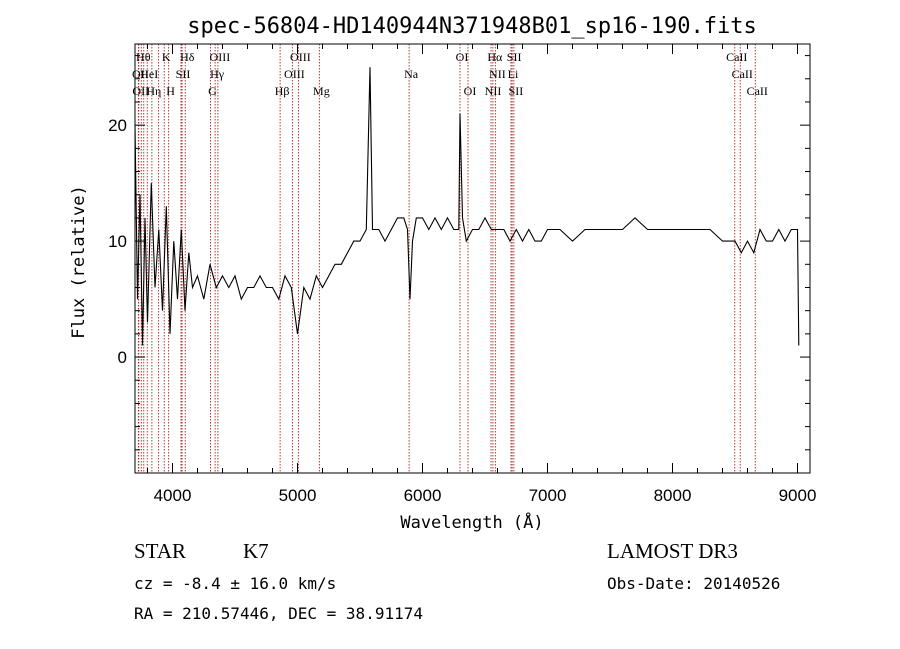 This screenshot has width=900, height=649. Describe the element at coordinates (548, 495) in the screenshot. I see `x-tick-label: 7000` at that location.